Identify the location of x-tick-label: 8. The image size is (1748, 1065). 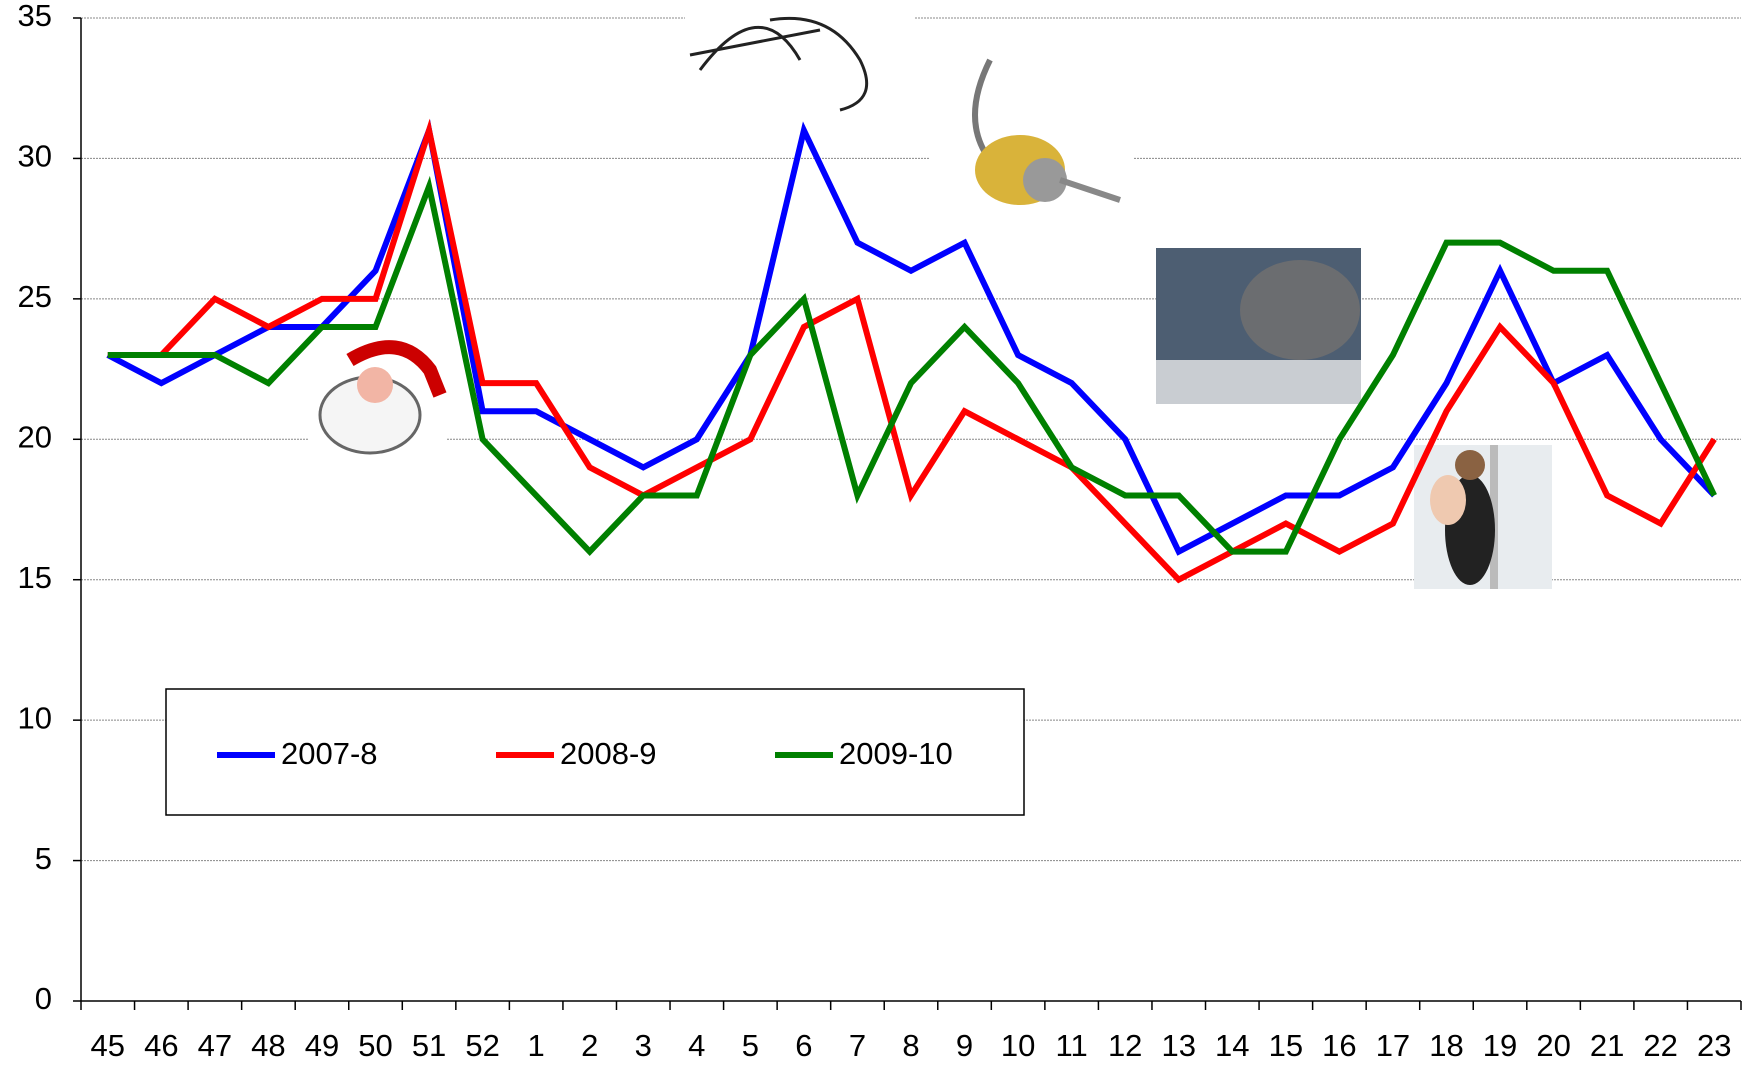
(910, 1045).